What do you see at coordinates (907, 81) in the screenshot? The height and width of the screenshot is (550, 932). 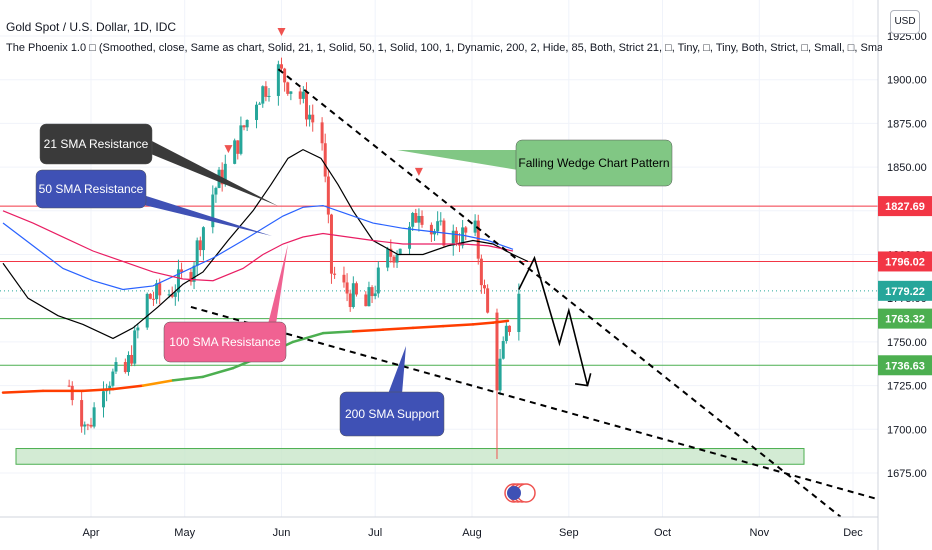 I see `y-tick-label: 1900.00` at bounding box center [907, 81].